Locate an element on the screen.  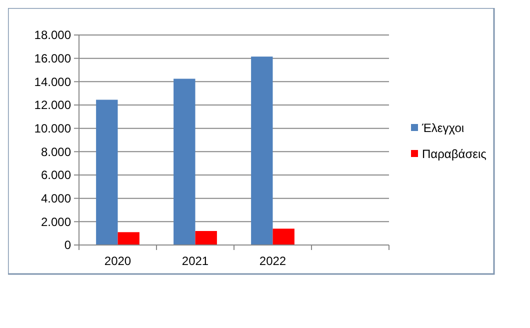
y-tick-label: 14.000 is located at coordinates (53, 81).